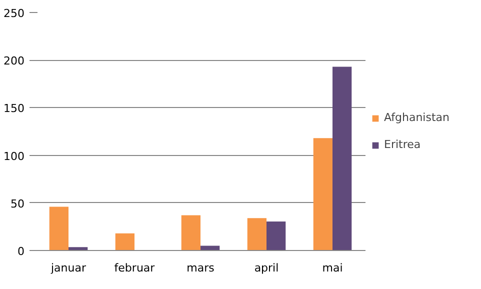 This screenshot has height=289, width=481. I want to click on y-tick-label: 150, so click(14, 109).